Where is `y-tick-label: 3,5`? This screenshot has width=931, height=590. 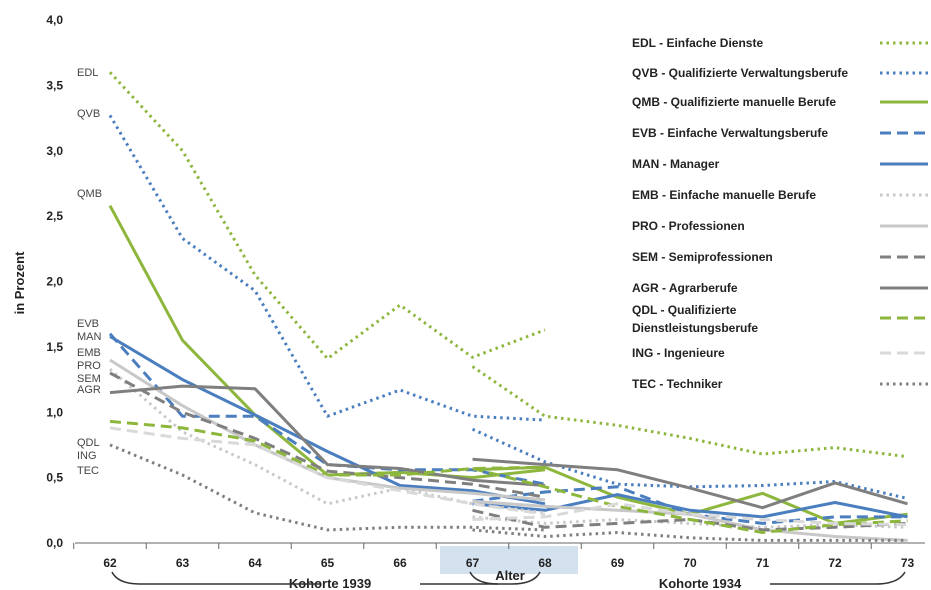 y-tick-label: 3,5 is located at coordinates (54, 85).